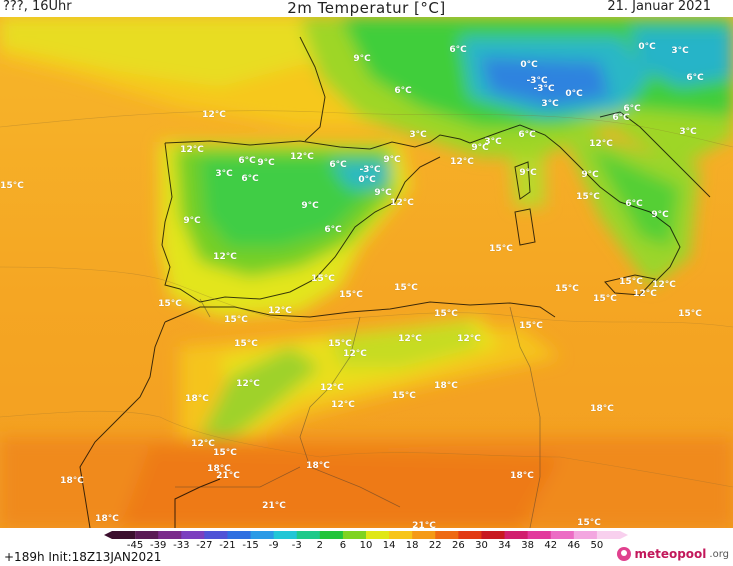 This screenshot has width=733, height=566. What do you see at coordinates (83, 557) in the screenshot?
I see `run-info-label: +189h Init:18Z13JAN2021` at bounding box center [83, 557].